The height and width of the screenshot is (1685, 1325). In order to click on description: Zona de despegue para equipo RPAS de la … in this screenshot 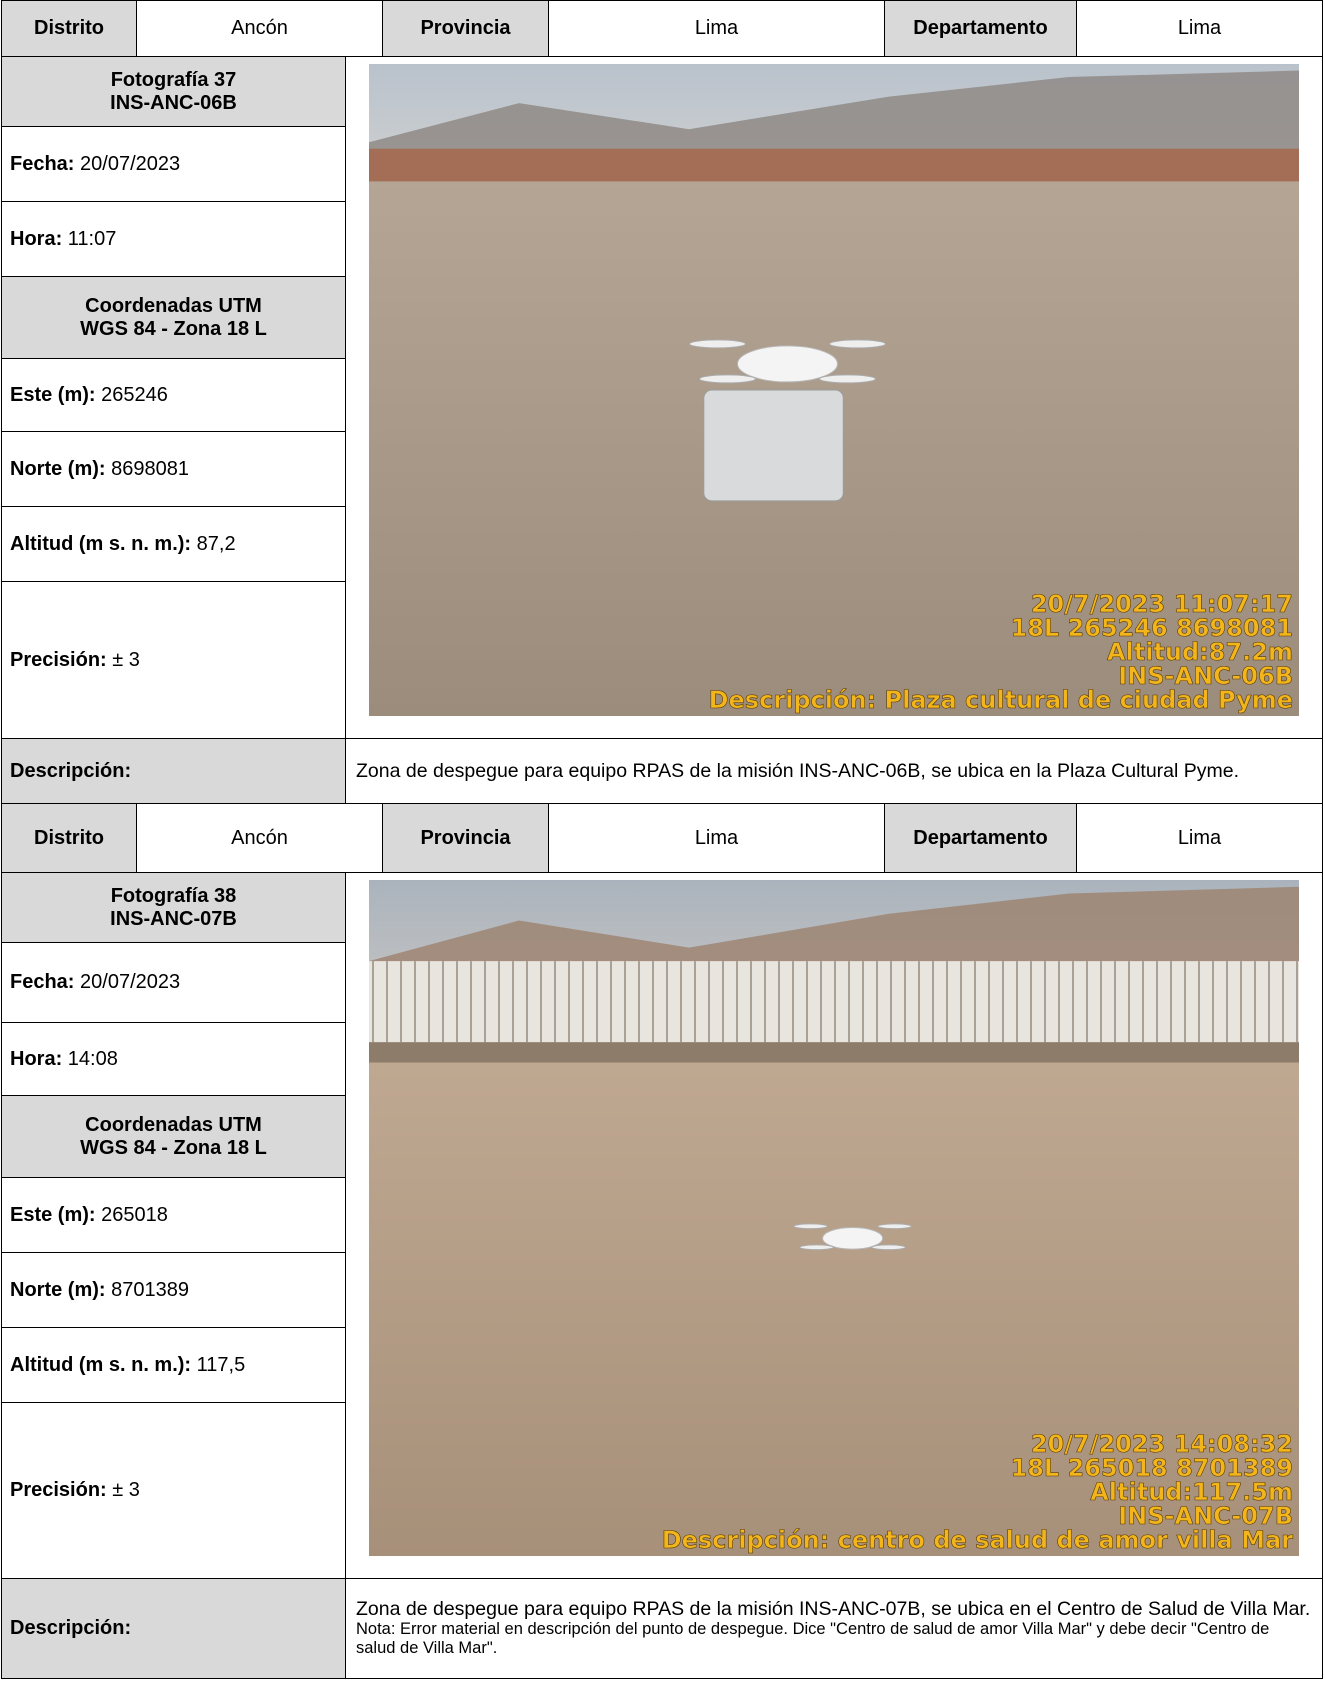, I will do `click(834, 771)`.